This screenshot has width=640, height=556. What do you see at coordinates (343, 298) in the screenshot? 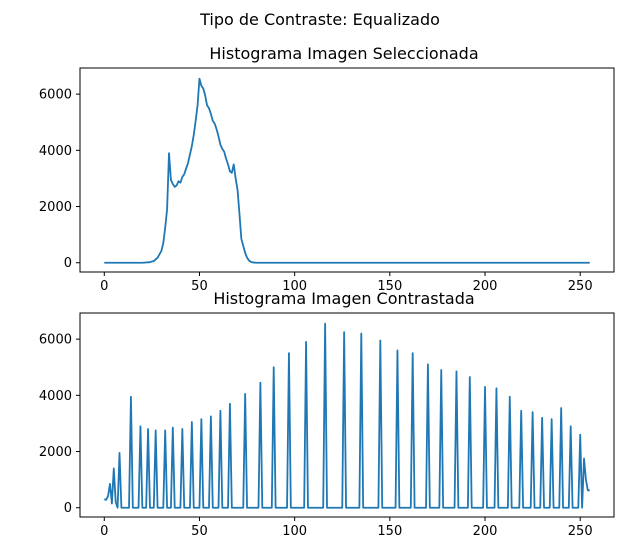
I see `axes-bottom-title: Histograma Imagen Contrastada` at bounding box center [343, 298].